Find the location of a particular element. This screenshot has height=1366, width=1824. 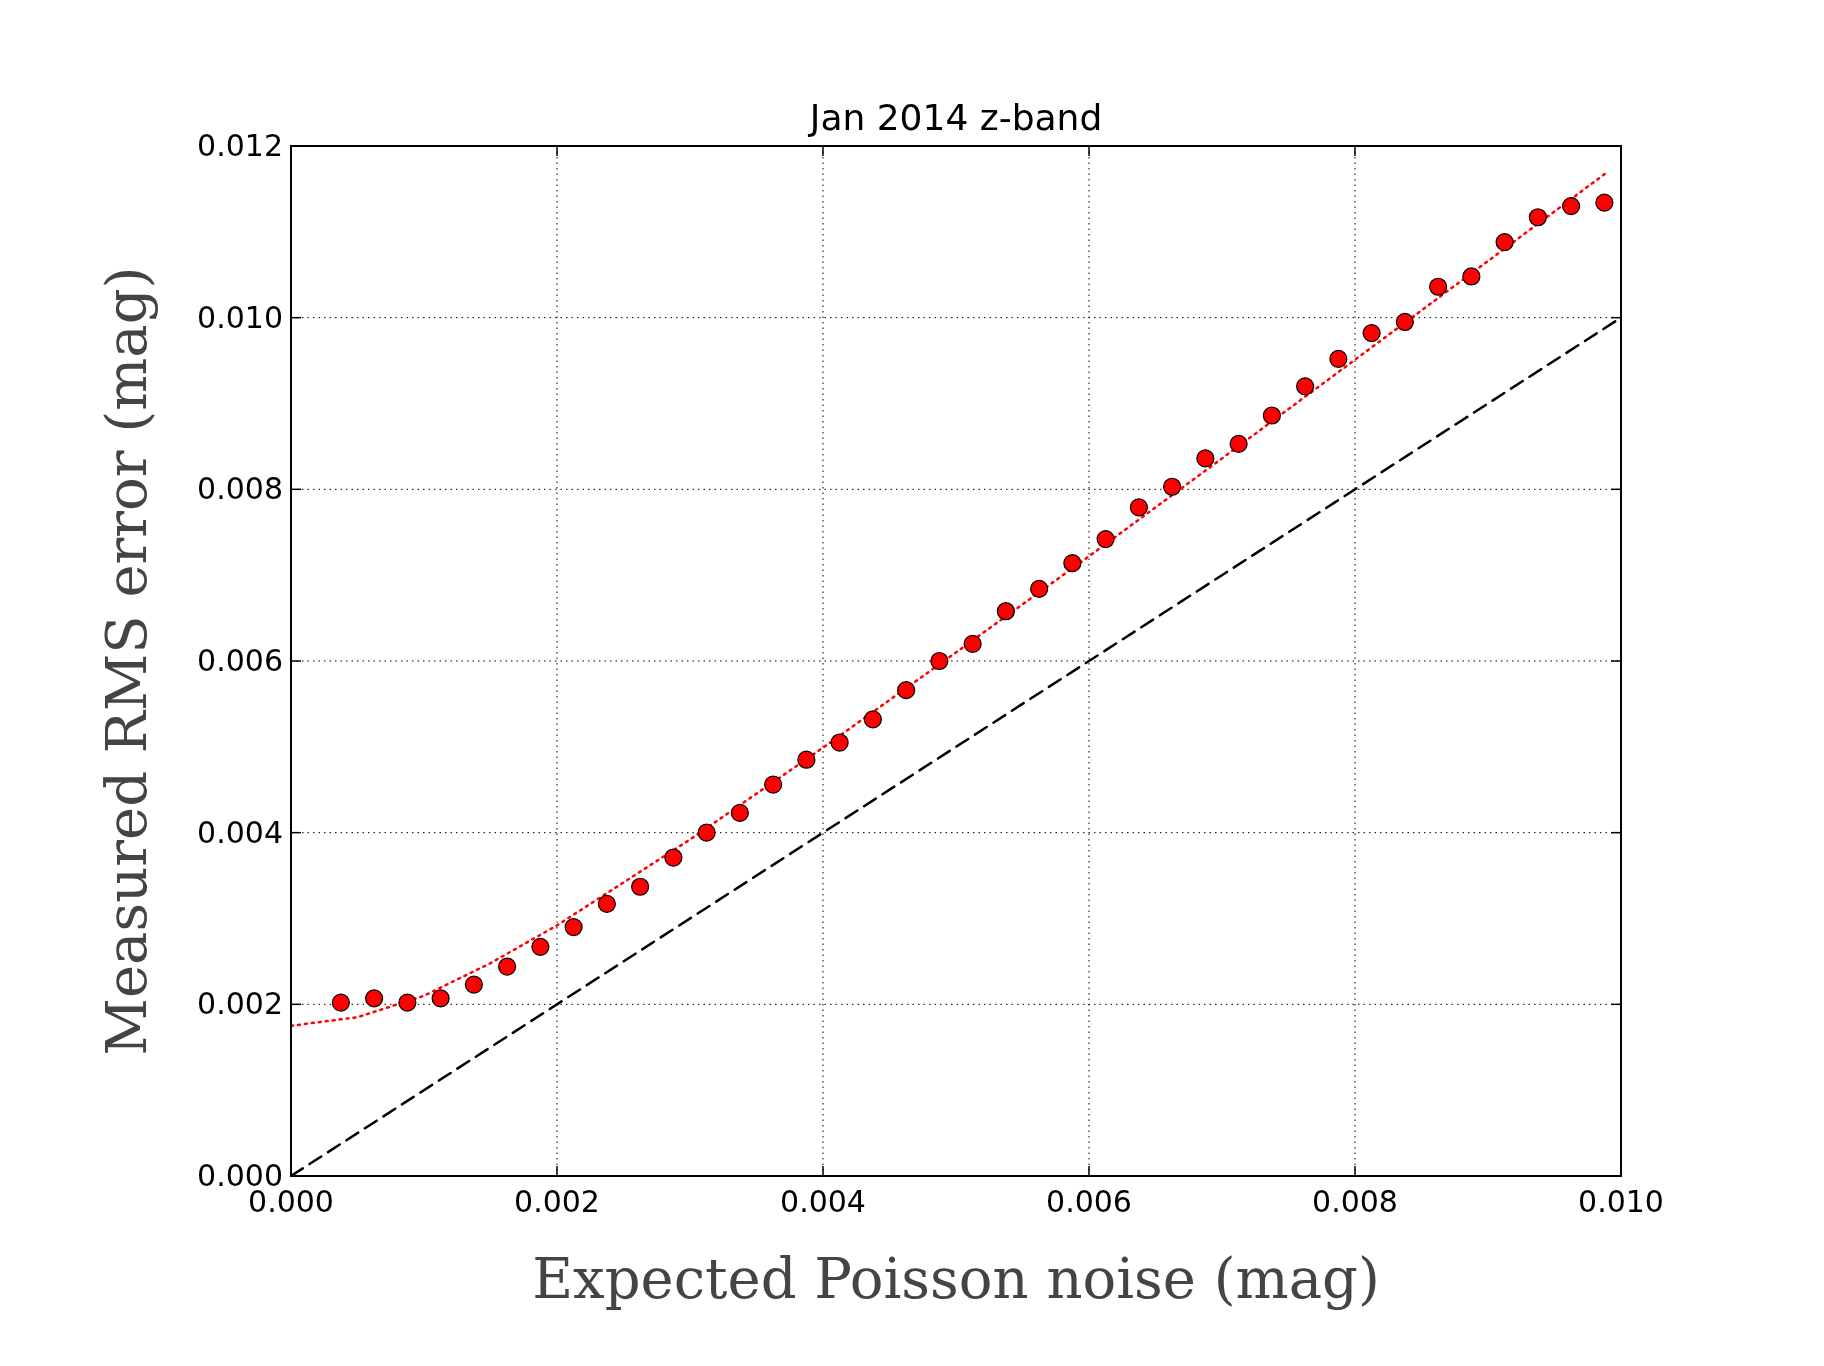

y-tick-label: 0.004 is located at coordinates (240, 832).